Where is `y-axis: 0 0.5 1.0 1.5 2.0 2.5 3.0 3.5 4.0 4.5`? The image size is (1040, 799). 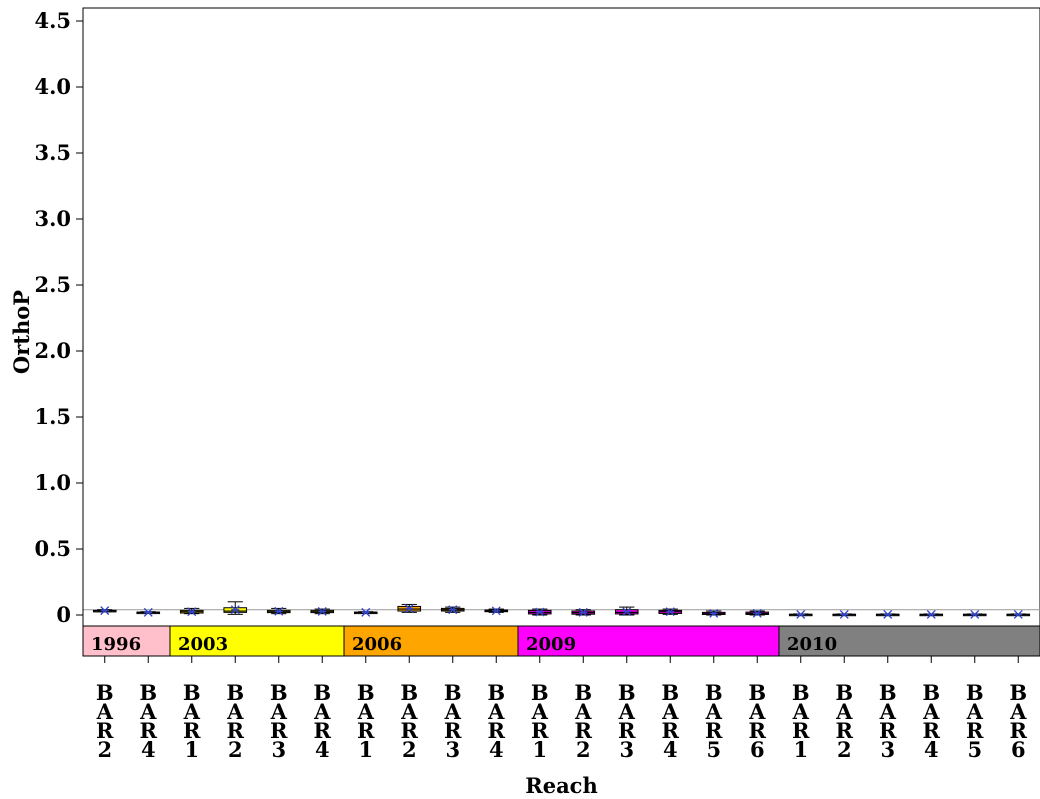 y-axis: 0 0.5 1.0 1.5 2.0 2.5 3.0 3.5 4.0 4.5 is located at coordinates (59, 332).